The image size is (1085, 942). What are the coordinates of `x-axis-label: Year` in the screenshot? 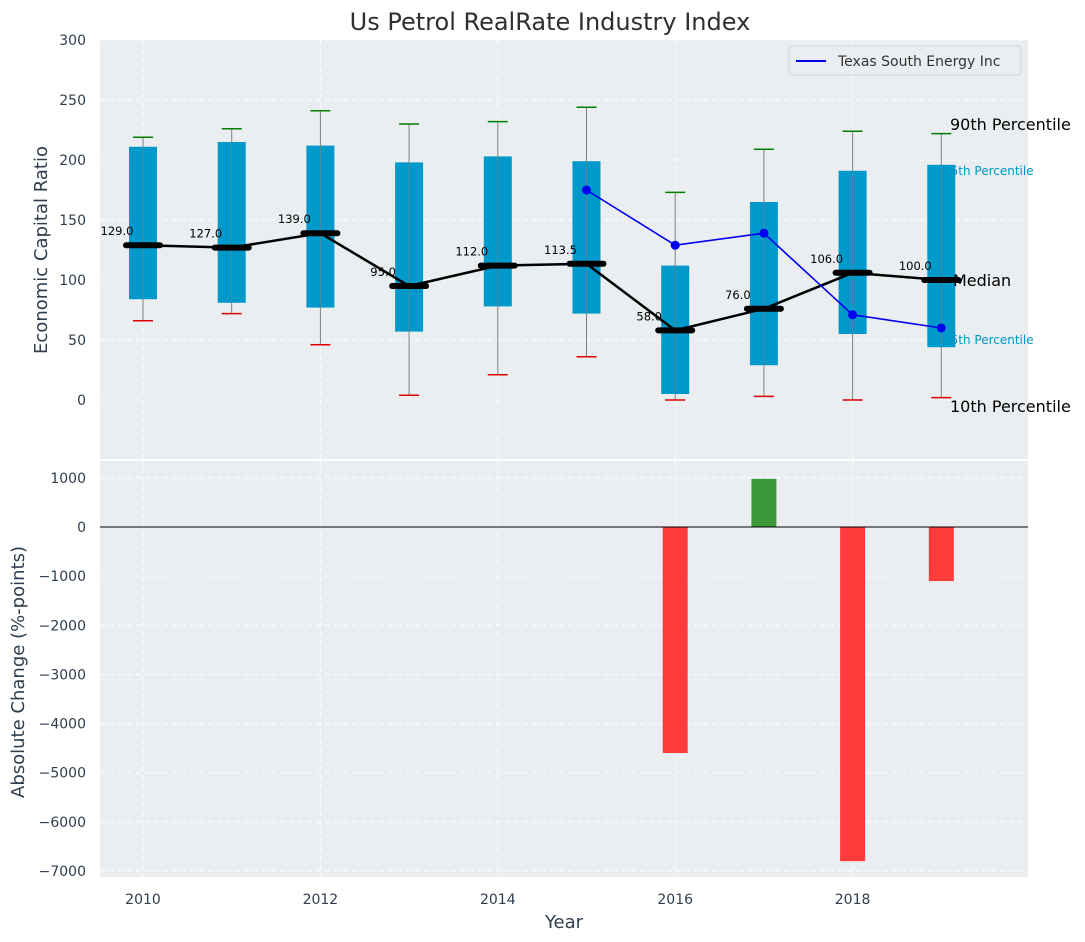 It's located at (564, 922).